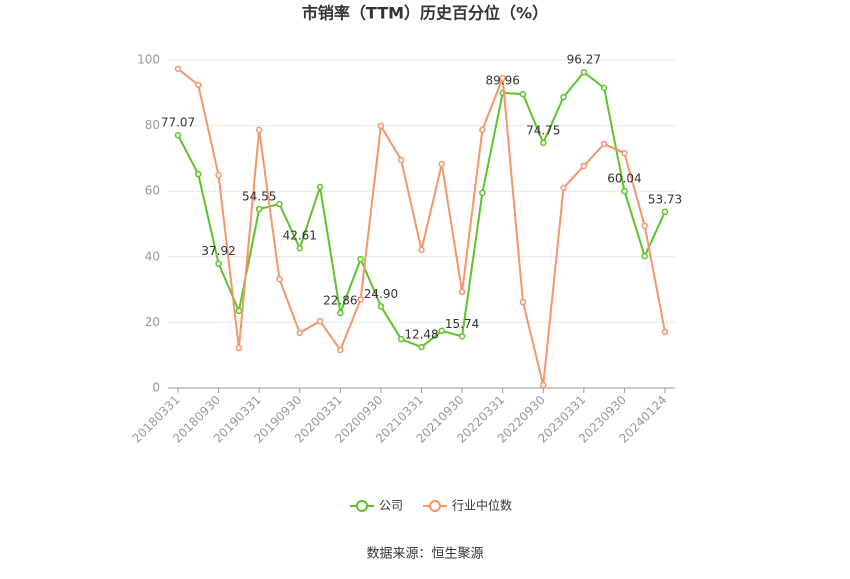 The image size is (850, 579). Describe the element at coordinates (665, 199) in the screenshot. I see `data-label: 53.73` at that location.